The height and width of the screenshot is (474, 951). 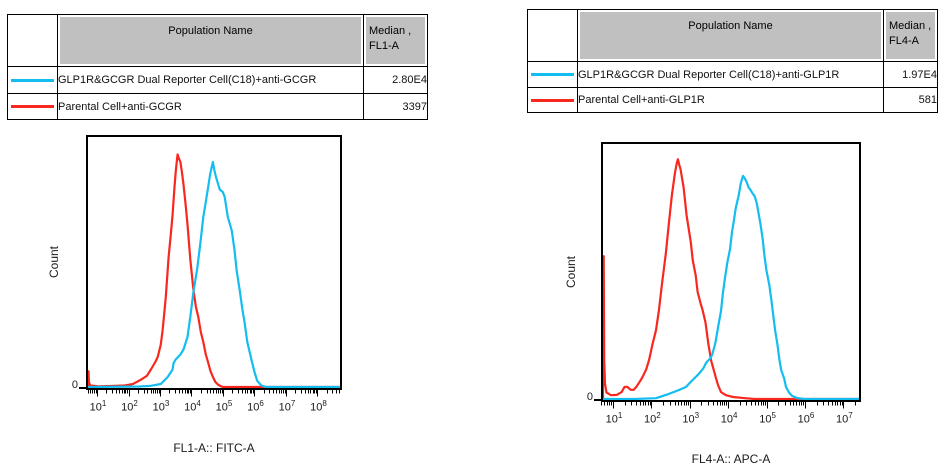 I want to click on population-name-cell: Parental Cell+anti-GLP1R, so click(x=730, y=100).